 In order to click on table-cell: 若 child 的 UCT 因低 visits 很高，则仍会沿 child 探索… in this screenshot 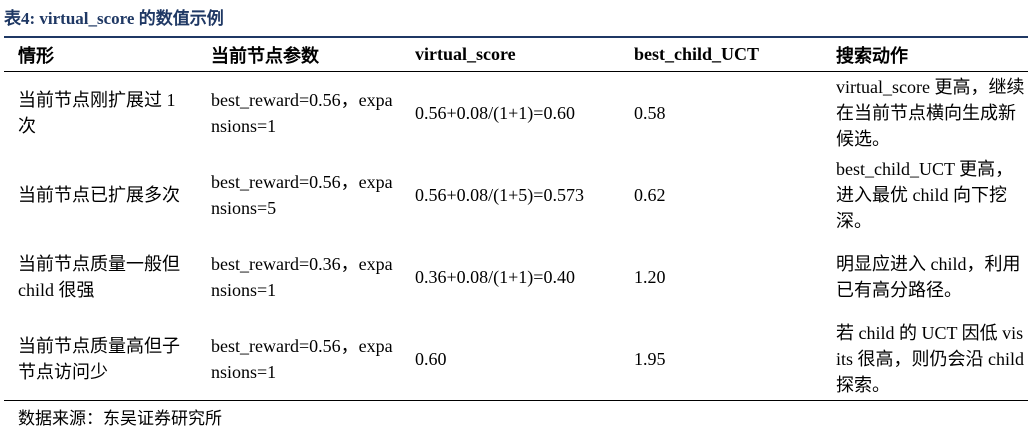, I will do `click(925, 359)`.